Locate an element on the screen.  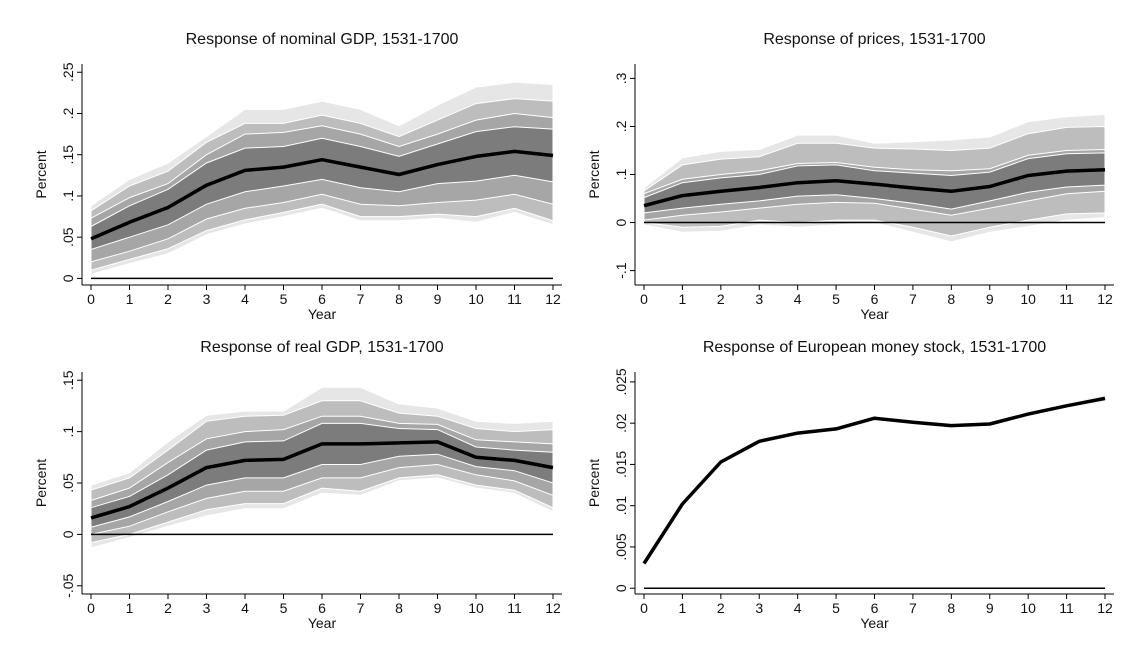
y-tick-label: -.05 is located at coordinates (68, 586).